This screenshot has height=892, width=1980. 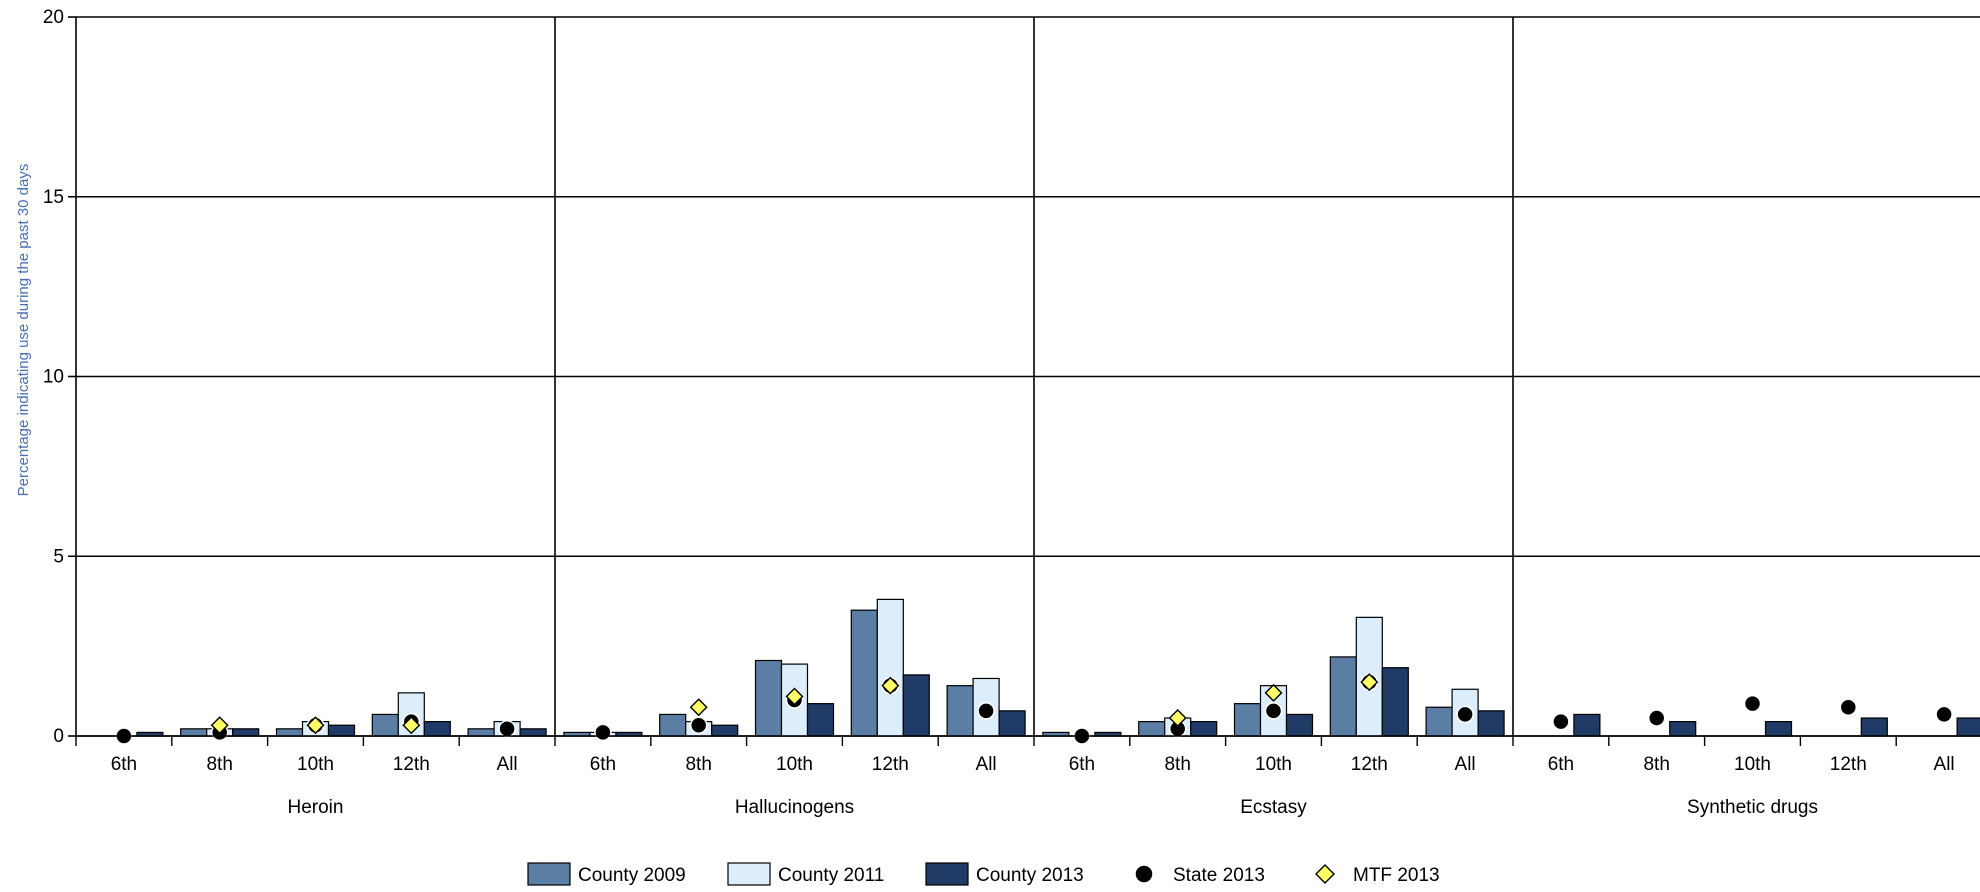 What do you see at coordinates (316, 807) in the screenshot?
I see `group-label: Heroin` at bounding box center [316, 807].